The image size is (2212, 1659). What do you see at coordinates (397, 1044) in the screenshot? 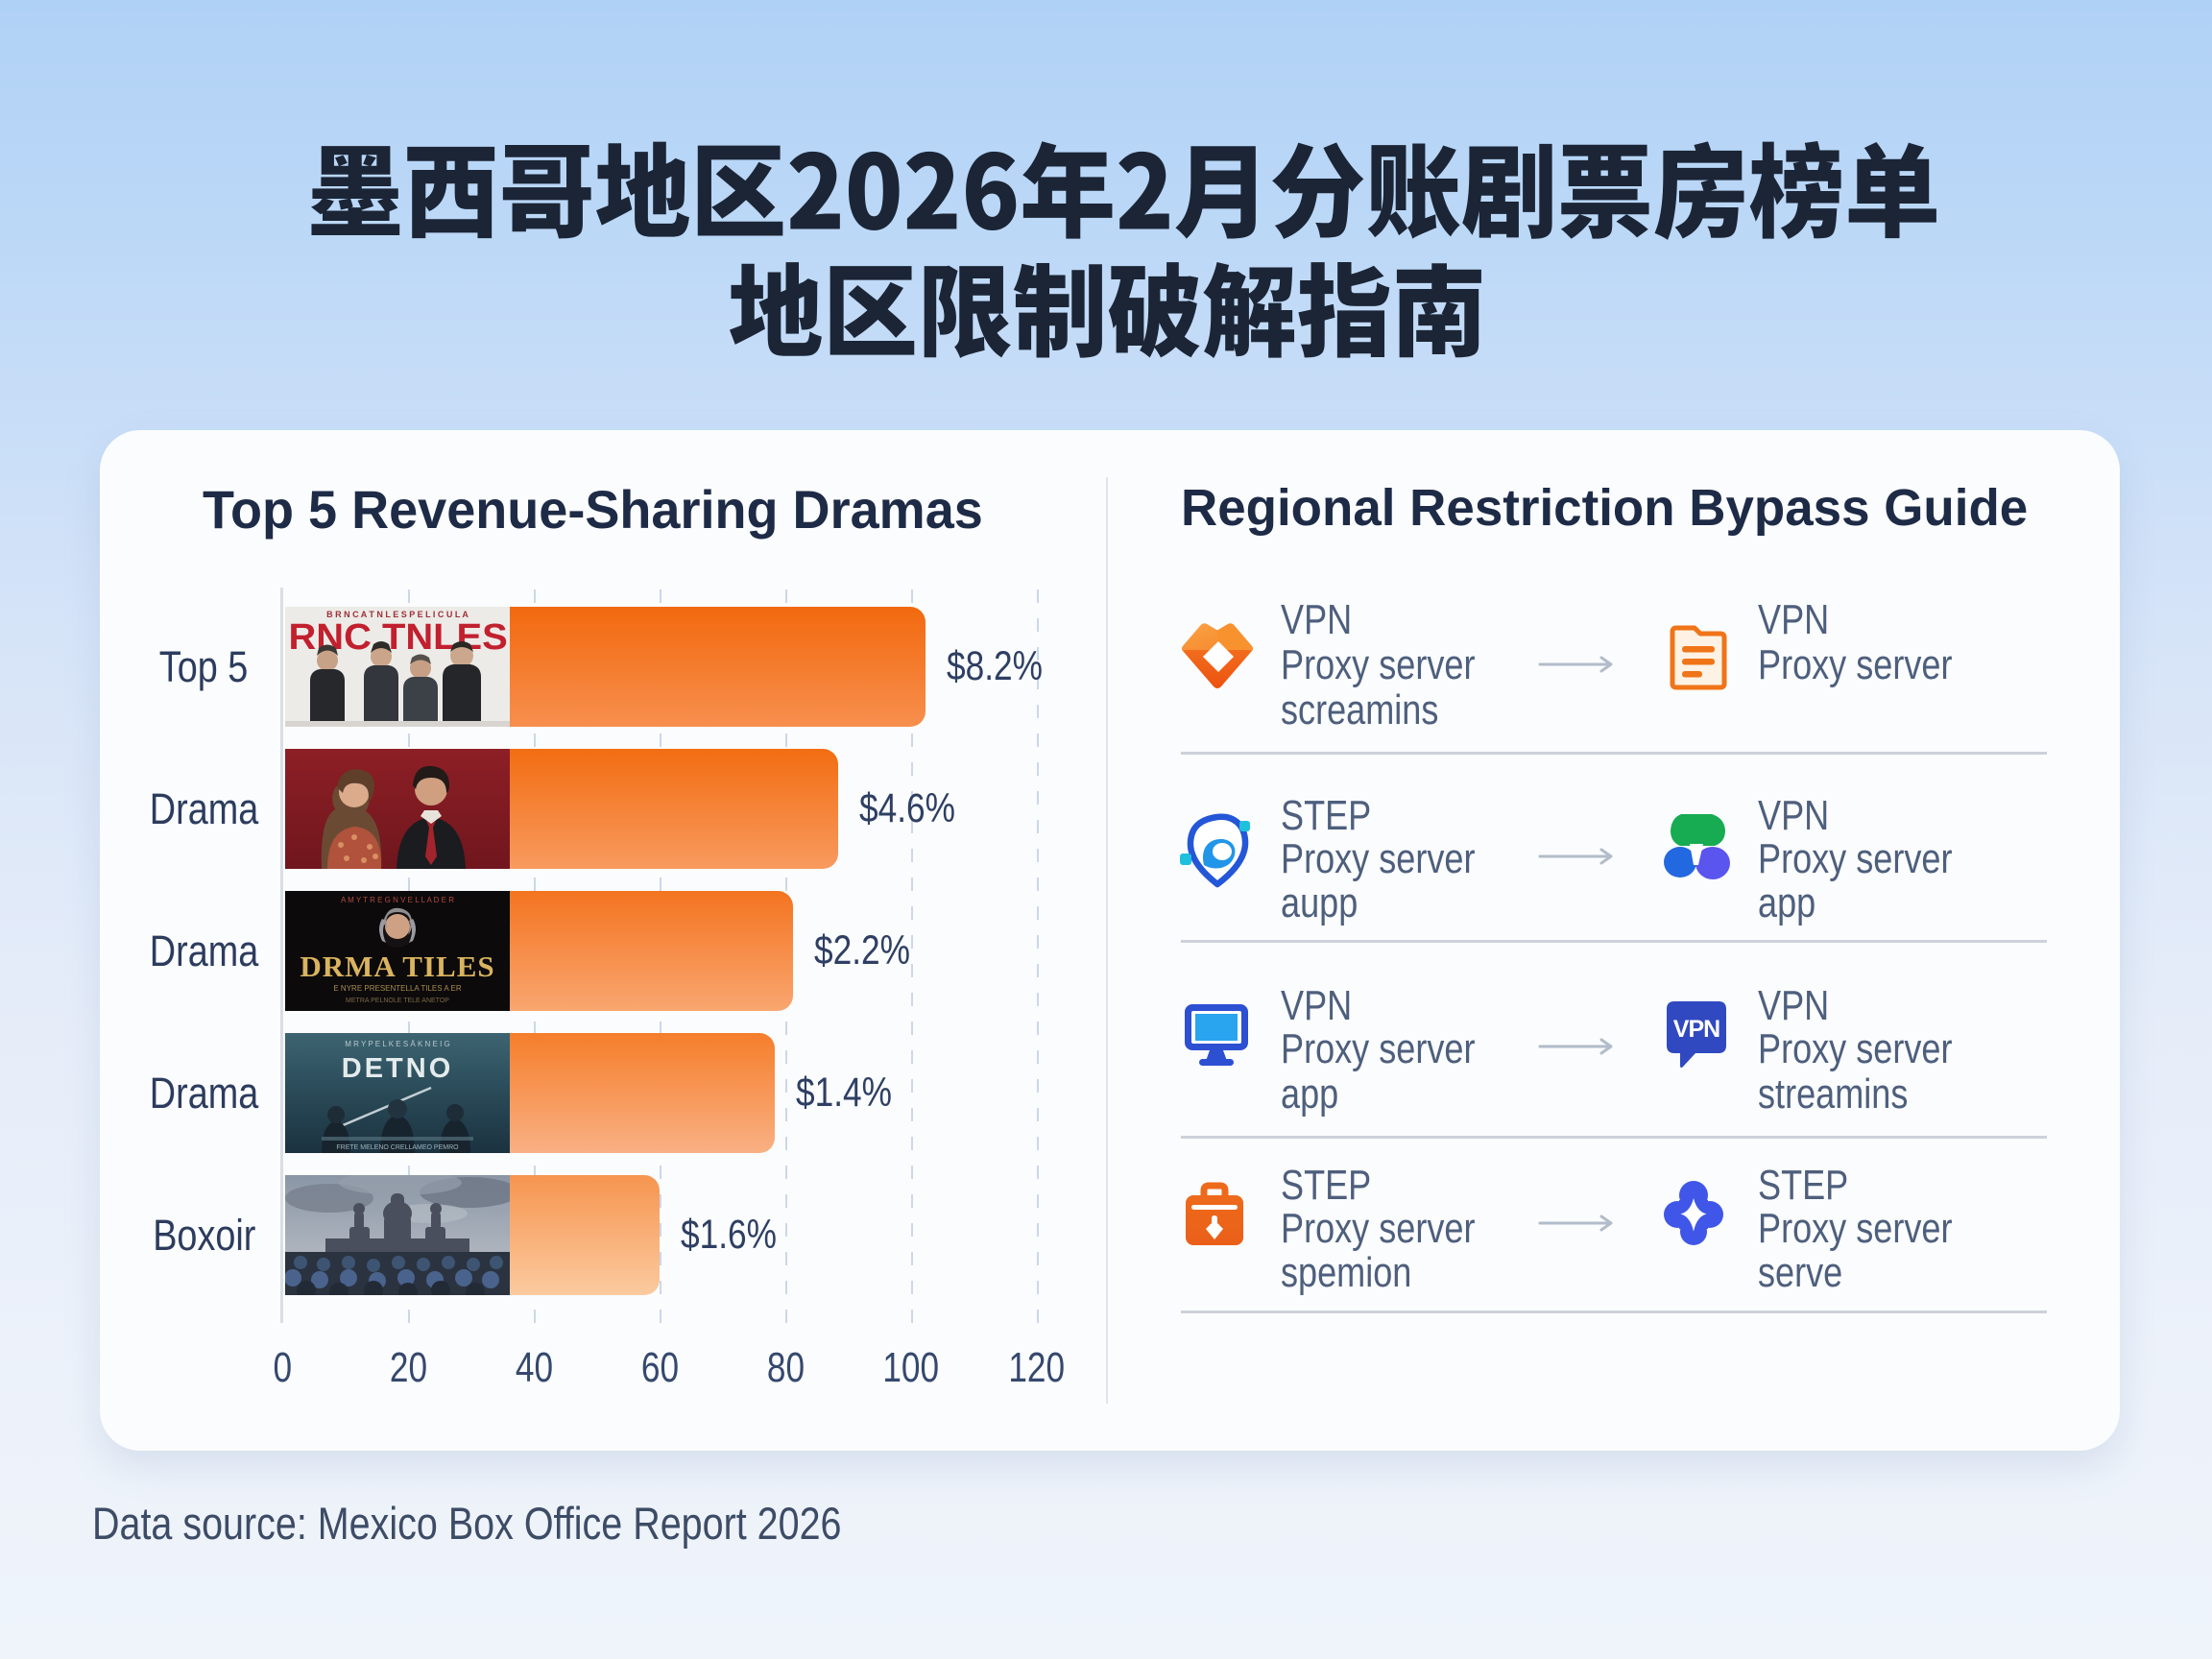
I see `svg-text: M R Y P E L K E S Ä K N E I G` at bounding box center [397, 1044].